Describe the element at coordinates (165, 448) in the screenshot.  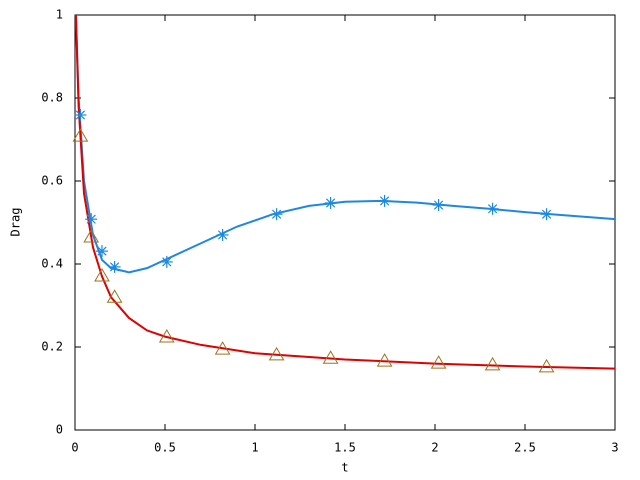
I see `x-tick-label: 0.5` at that location.